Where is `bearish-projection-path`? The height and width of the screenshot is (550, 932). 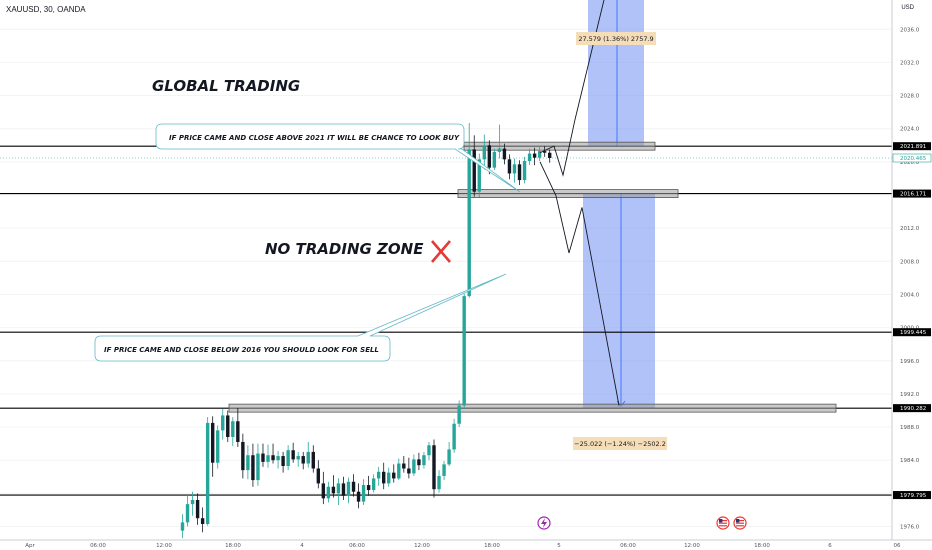
bearish-projection-path is located at coordinates (579, 283).